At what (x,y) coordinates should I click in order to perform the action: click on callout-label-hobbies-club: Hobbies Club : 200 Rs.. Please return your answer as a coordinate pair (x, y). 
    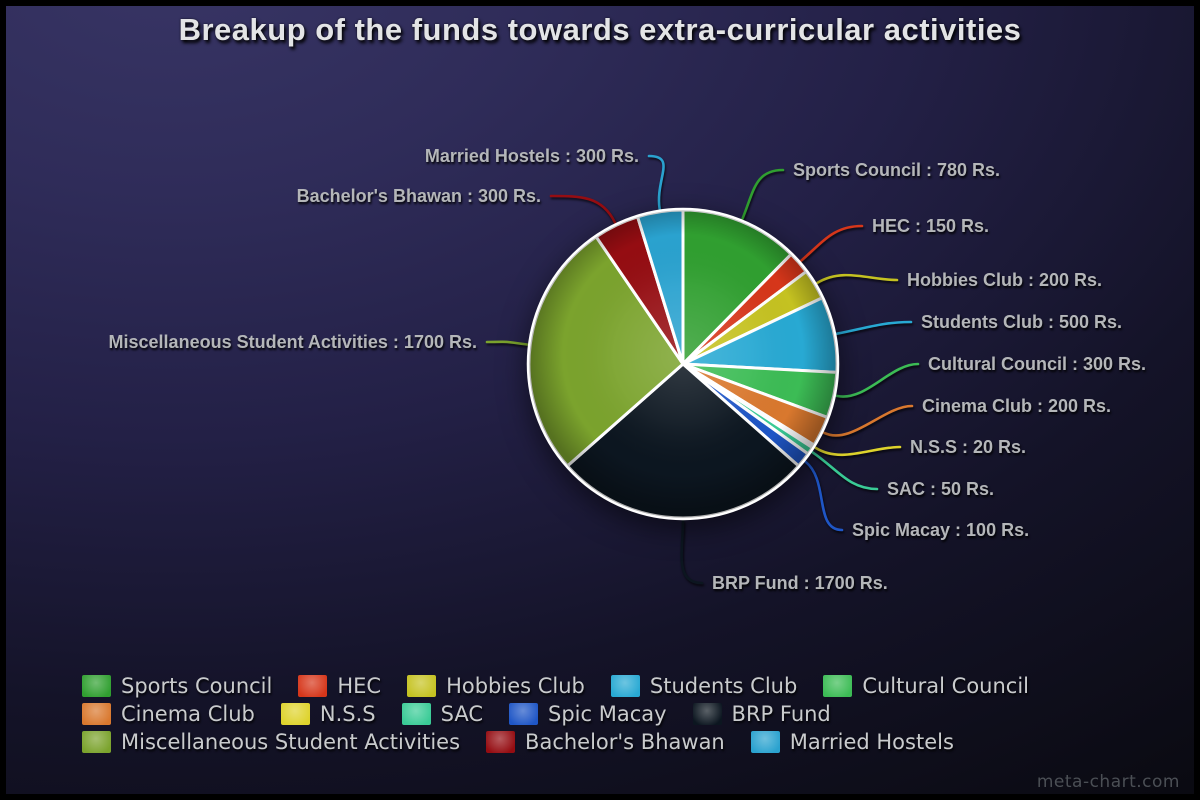
    Looking at the image, I should click on (1004, 280).